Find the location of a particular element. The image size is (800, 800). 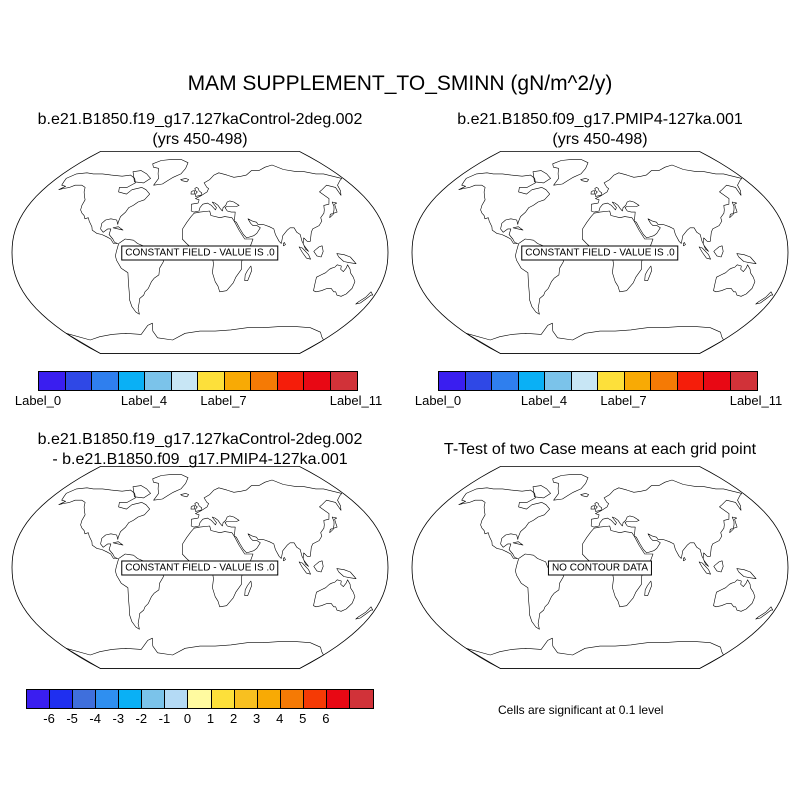

ttest-significance-note: Cells are significant at 0.1 level is located at coordinates (581, 710).